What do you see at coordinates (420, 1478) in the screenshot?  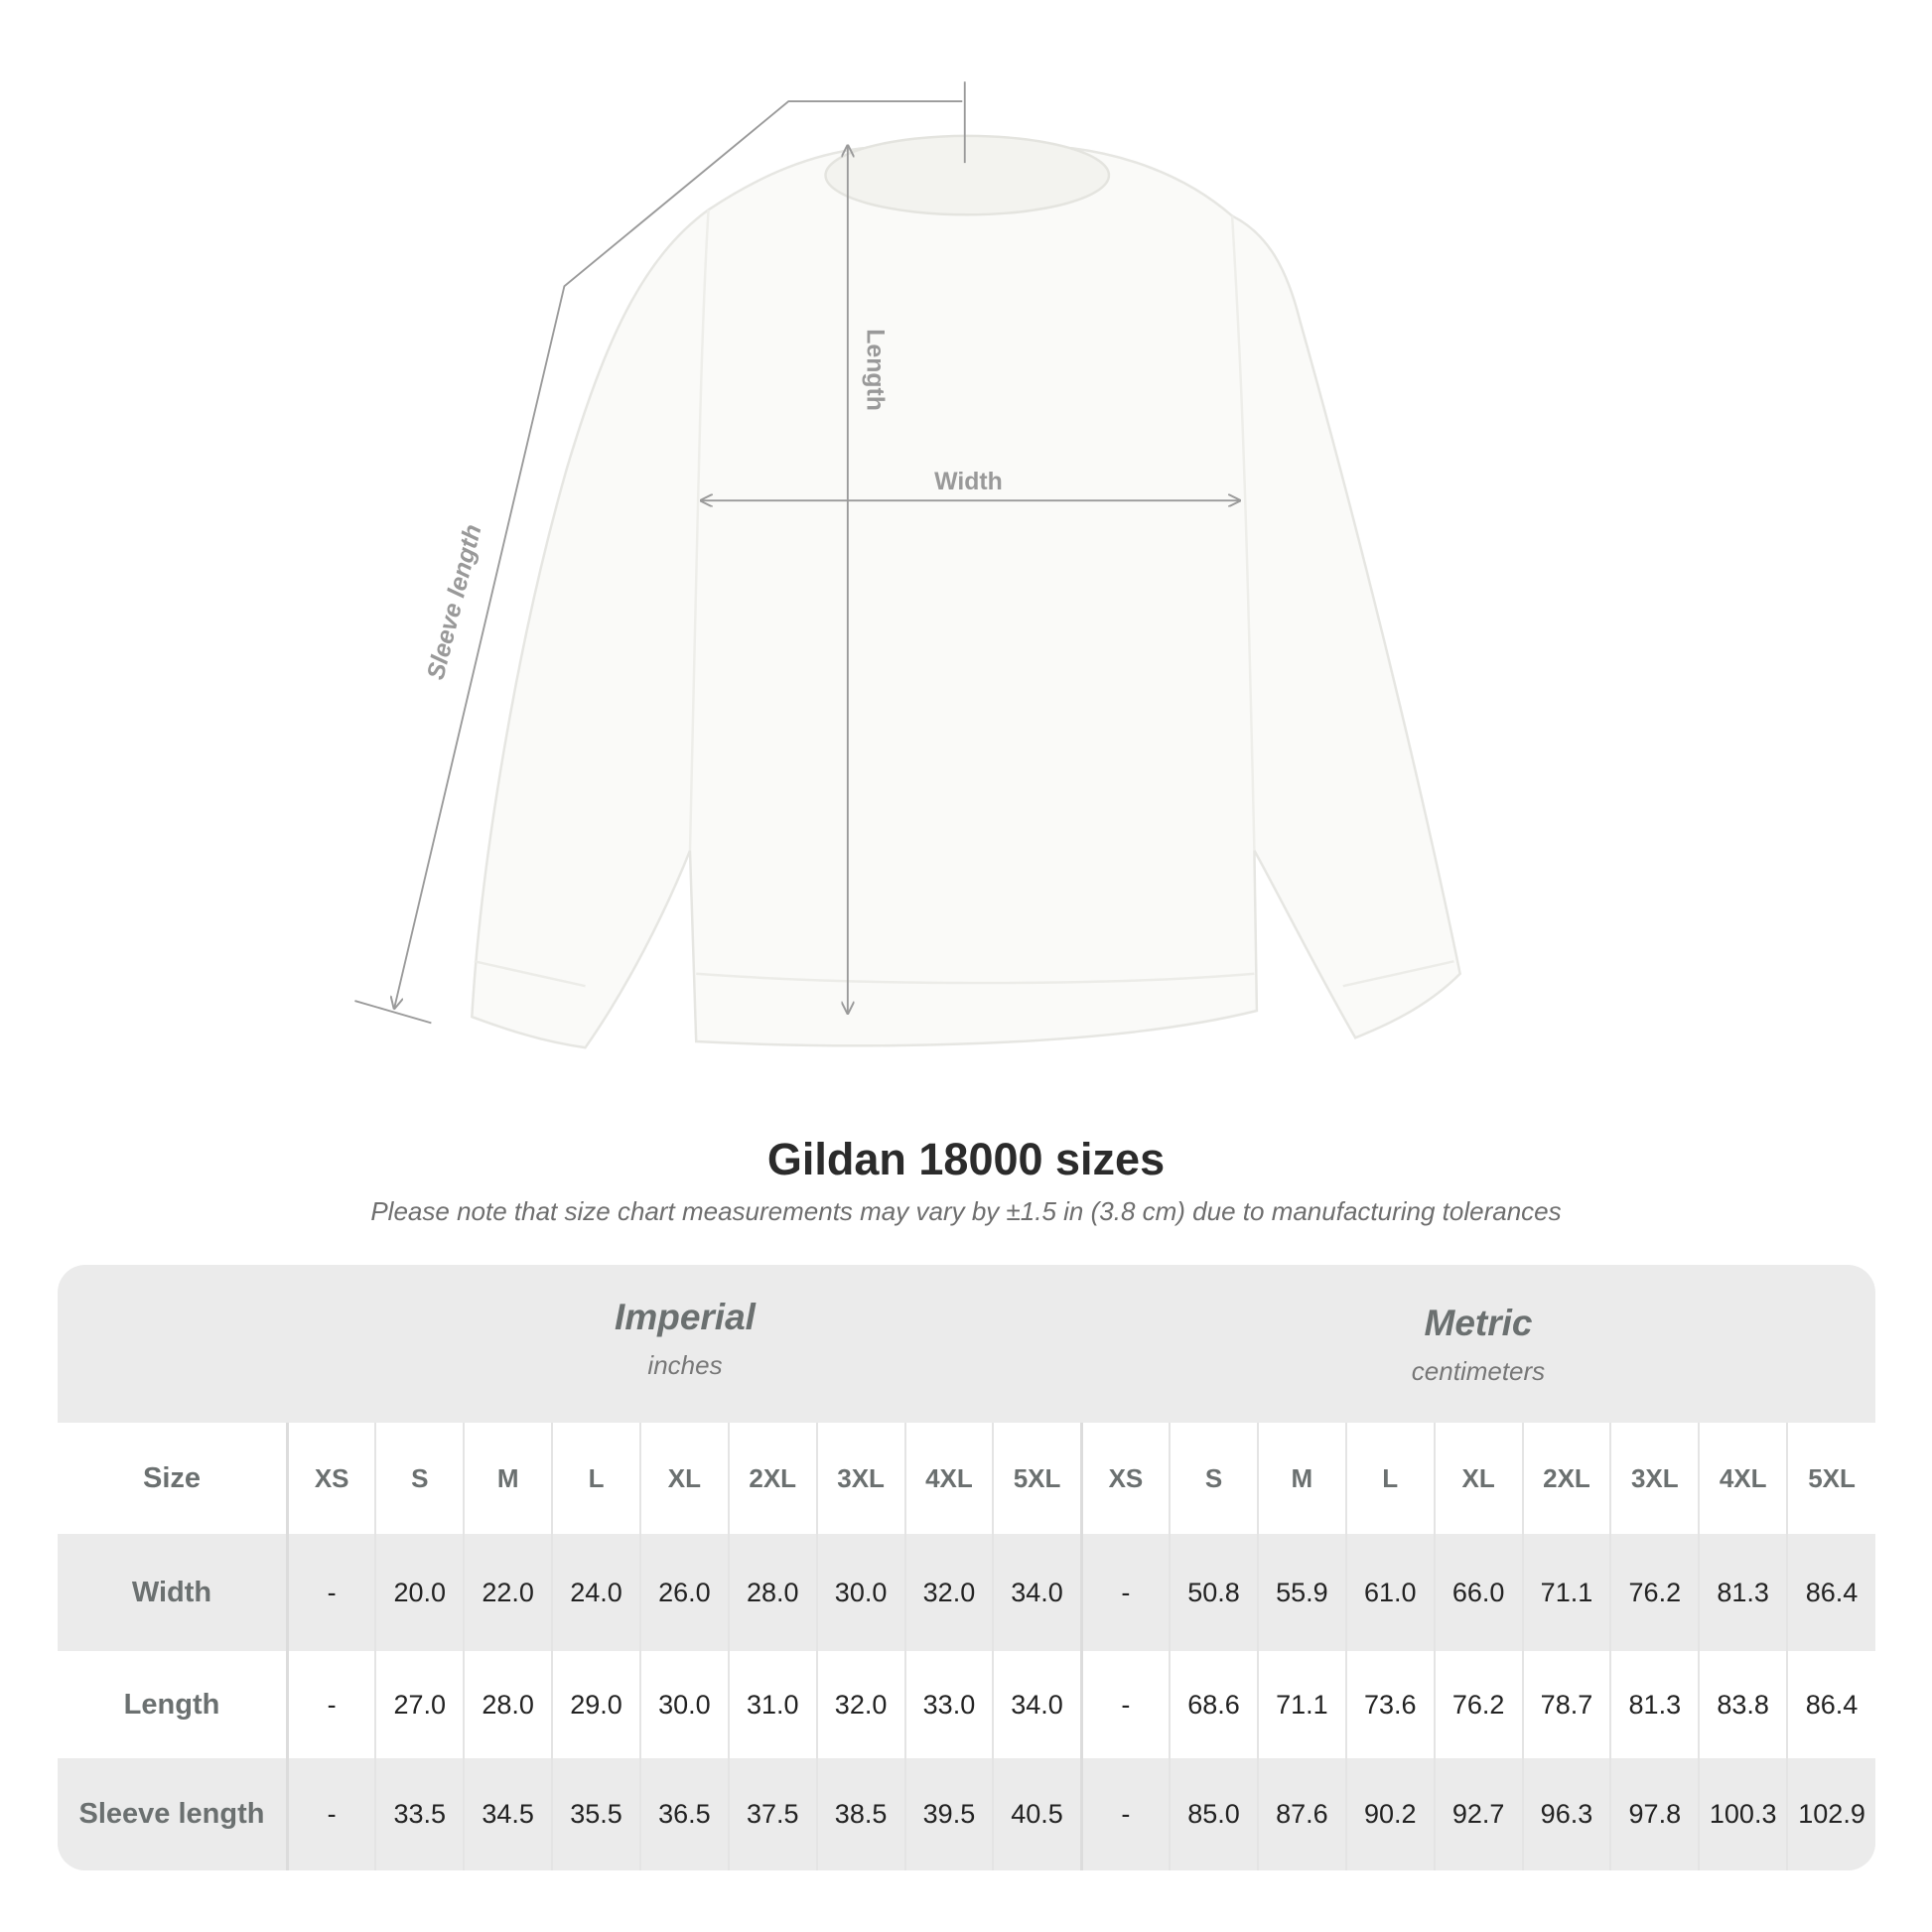 I see `imperial-size-s: S` at bounding box center [420, 1478].